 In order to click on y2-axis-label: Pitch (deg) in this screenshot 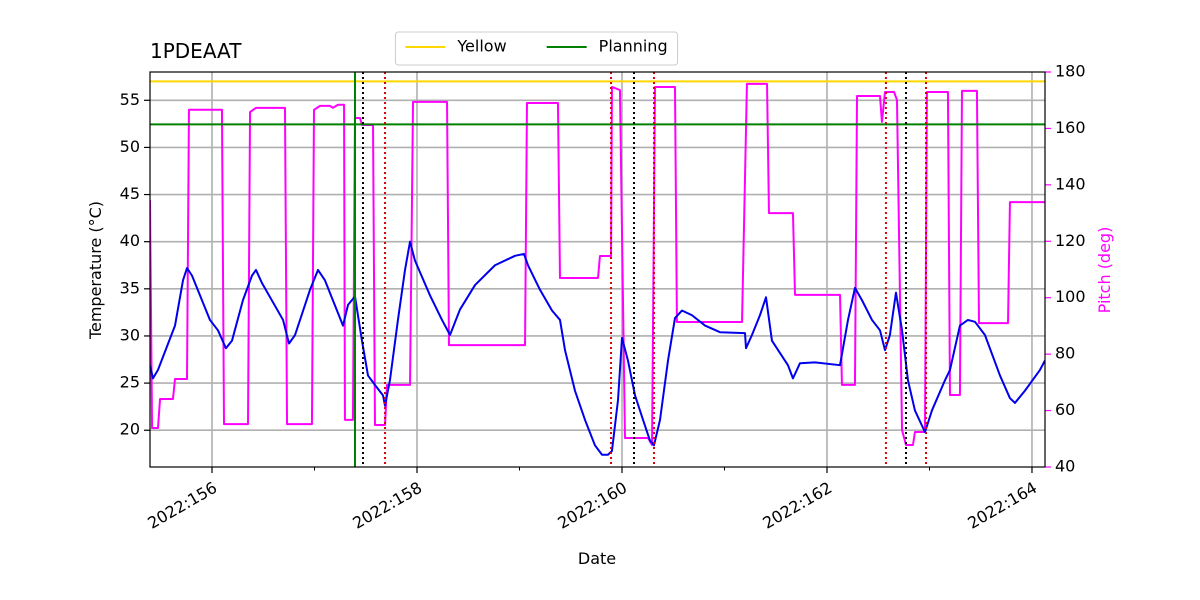, I will do `click(1104, 270)`.